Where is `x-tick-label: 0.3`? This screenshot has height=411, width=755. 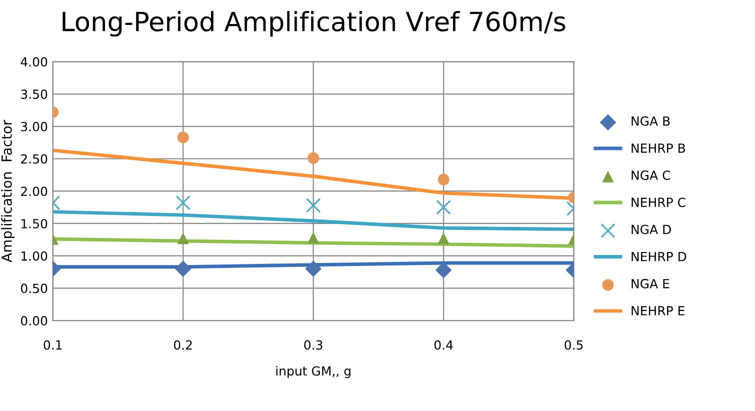
x-tick-label: 0.3 is located at coordinates (313, 345).